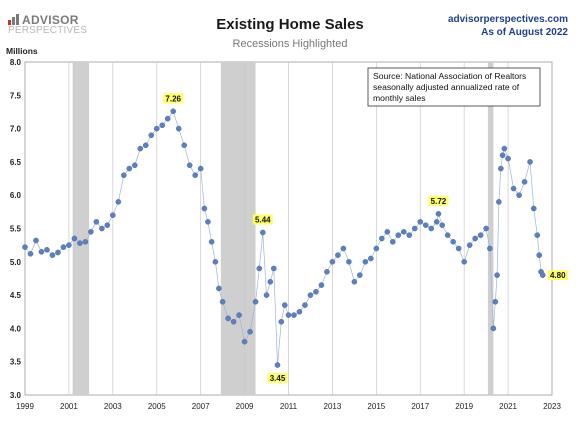 This screenshot has height=430, width=580. I want to click on annotation-label: 7.26, so click(173, 98).